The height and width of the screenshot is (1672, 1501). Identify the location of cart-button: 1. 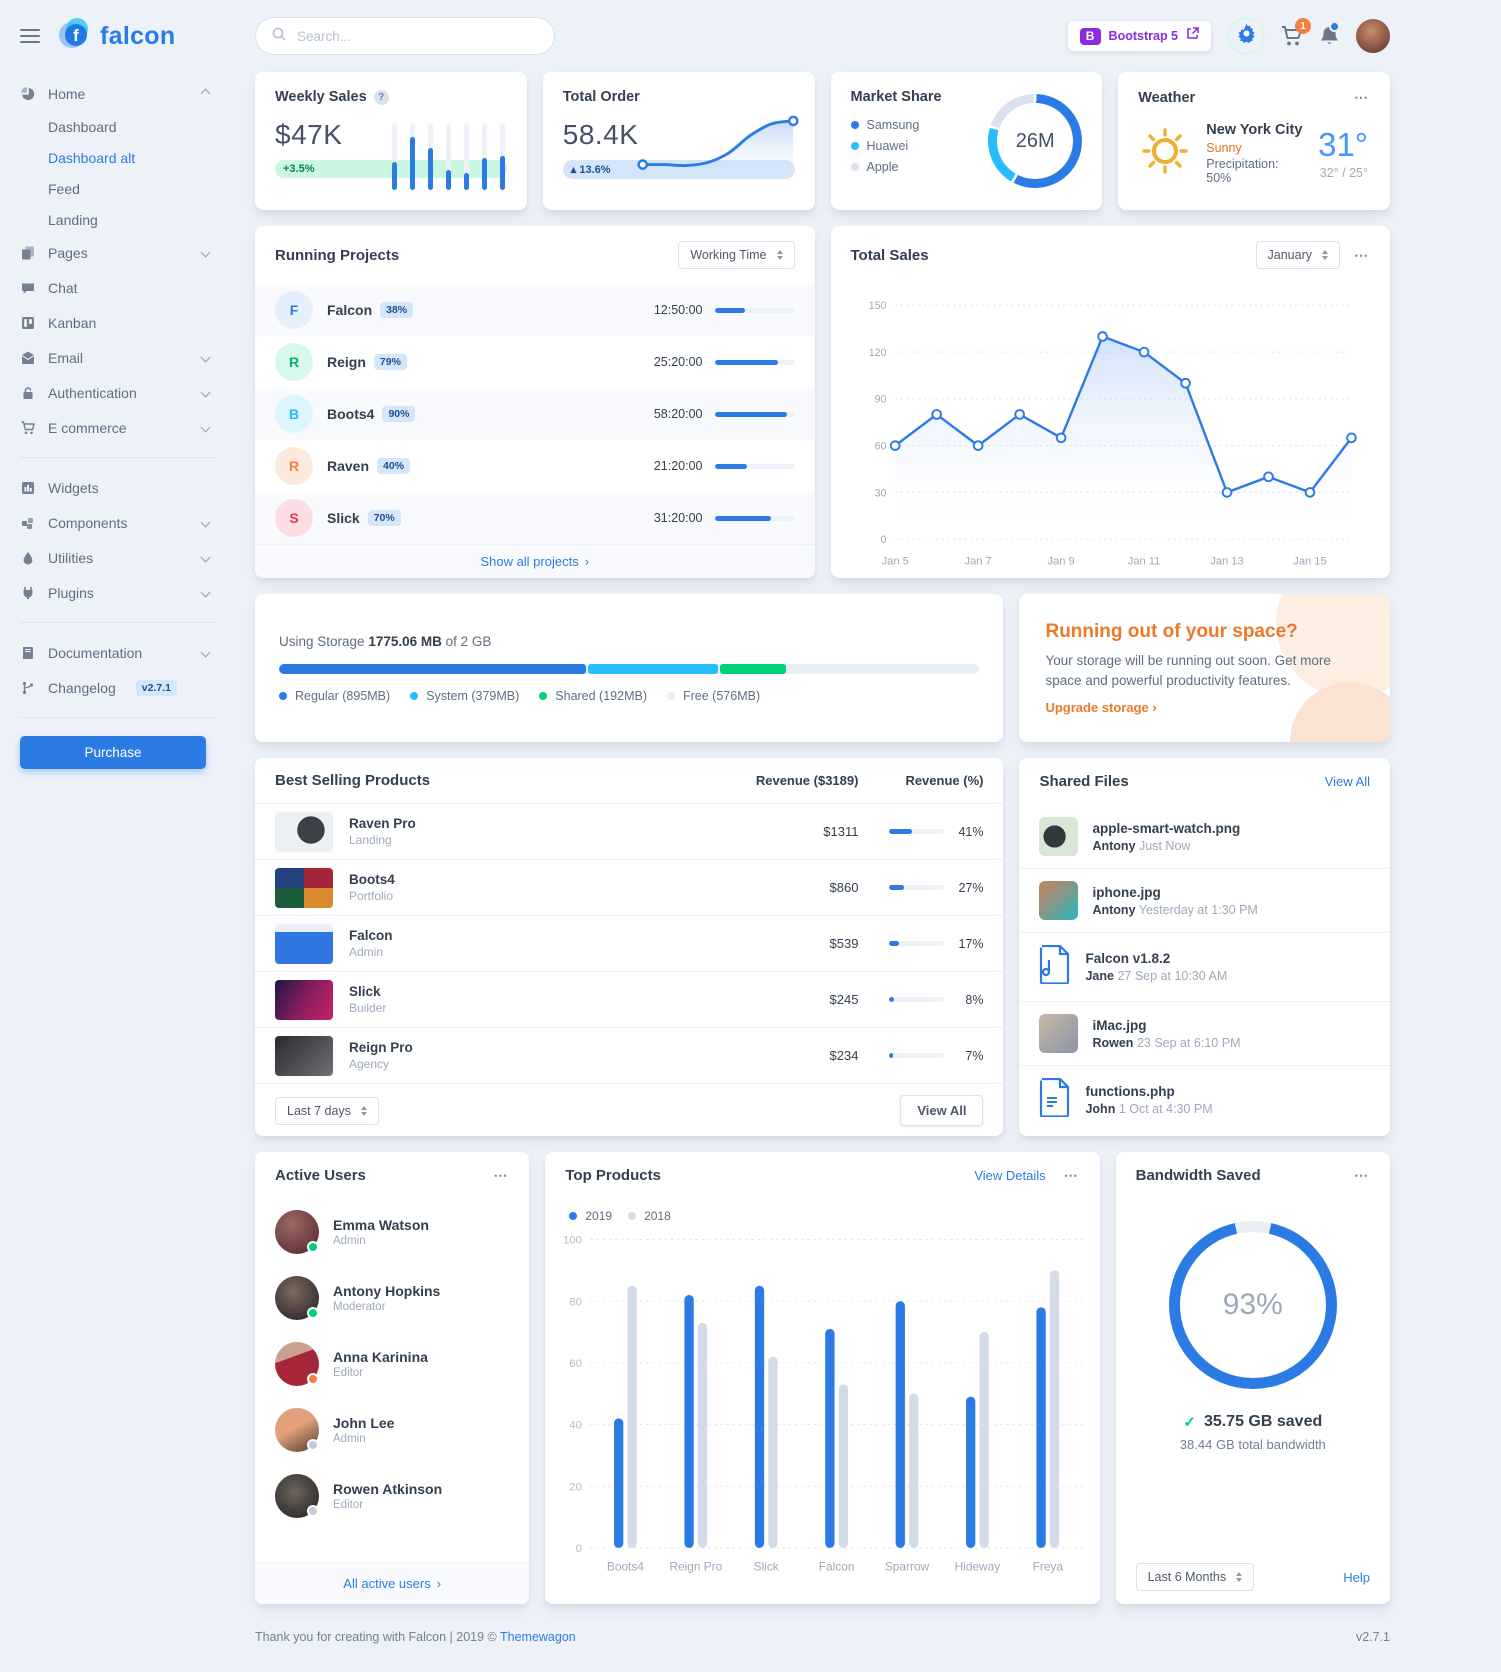
(1296, 32).